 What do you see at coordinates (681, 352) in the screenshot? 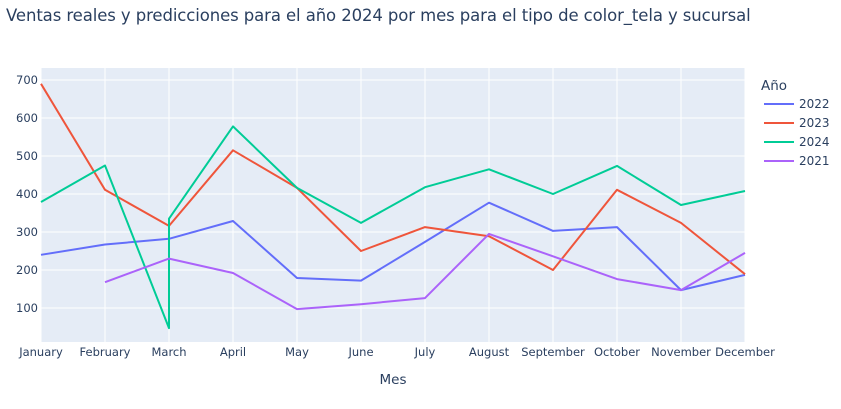
I see `x-tick-label: November` at bounding box center [681, 352].